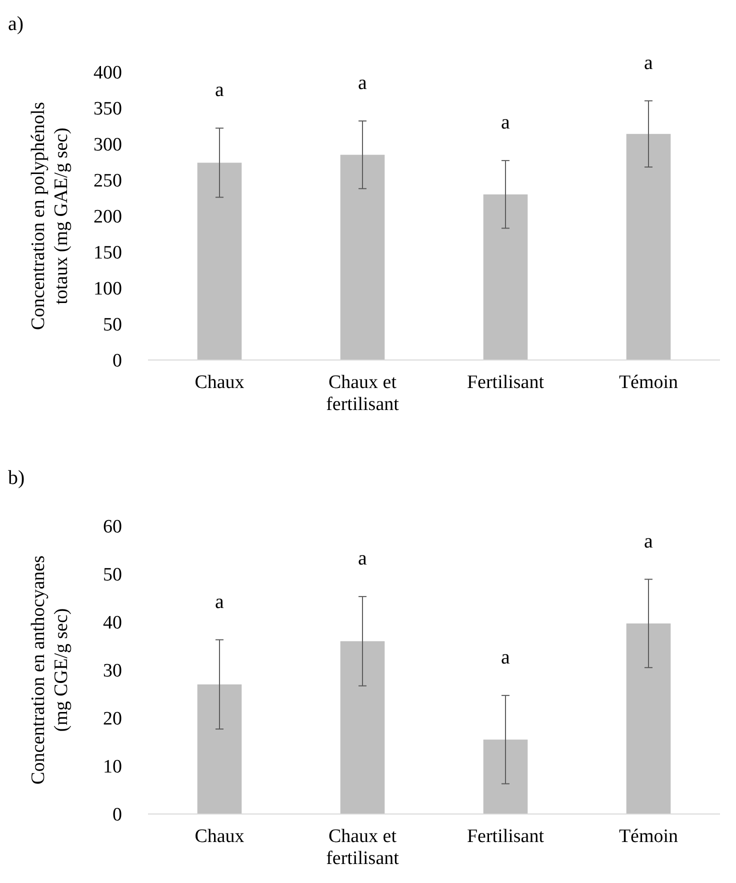 This screenshot has height=883, width=736. Describe the element at coordinates (112, 527) in the screenshot. I see `y-tick-label: 60` at that location.